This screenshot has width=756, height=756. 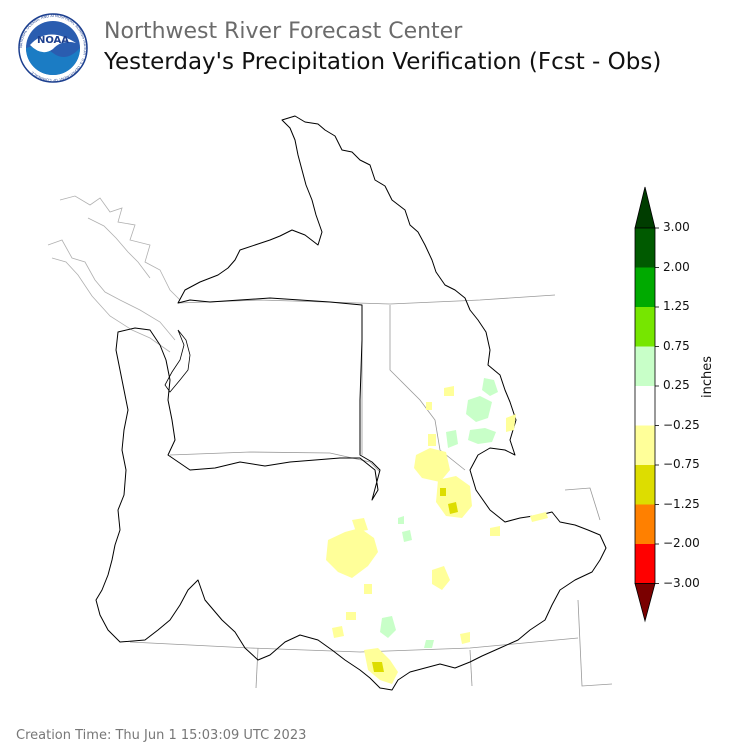 I want to click on colorbar-tick-label: −2.00, so click(x=681, y=543).